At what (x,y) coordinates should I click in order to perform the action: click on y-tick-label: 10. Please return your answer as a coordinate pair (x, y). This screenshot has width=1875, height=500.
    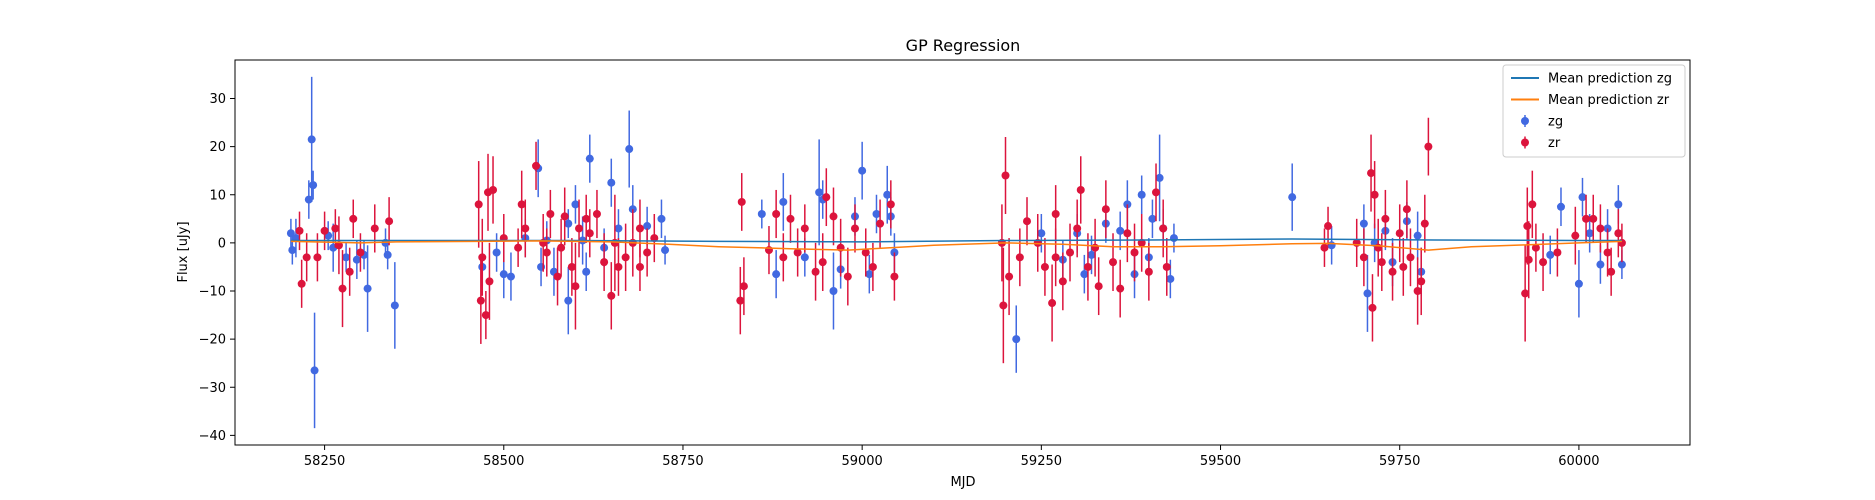
    Looking at the image, I should click on (217, 195).